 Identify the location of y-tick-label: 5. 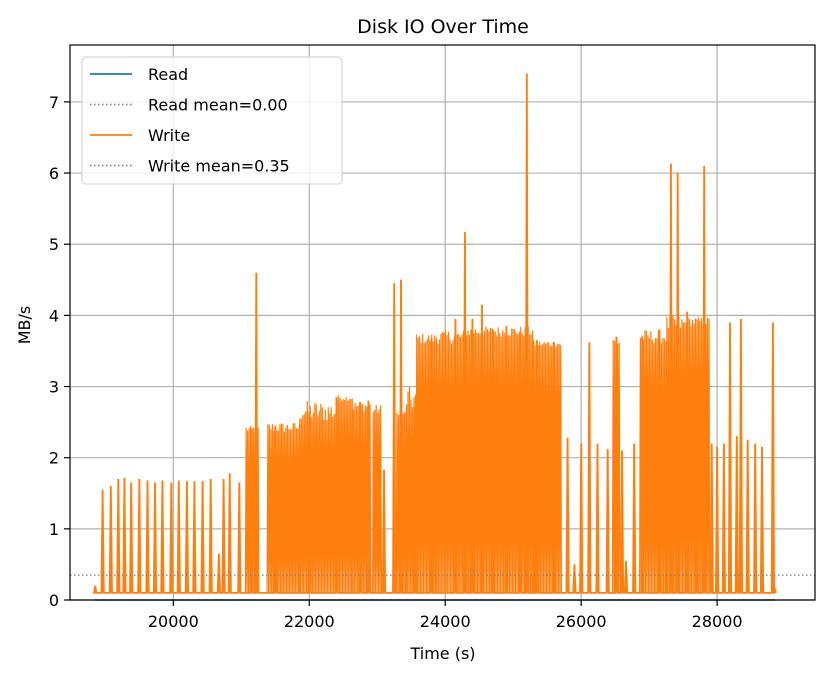
(54, 244).